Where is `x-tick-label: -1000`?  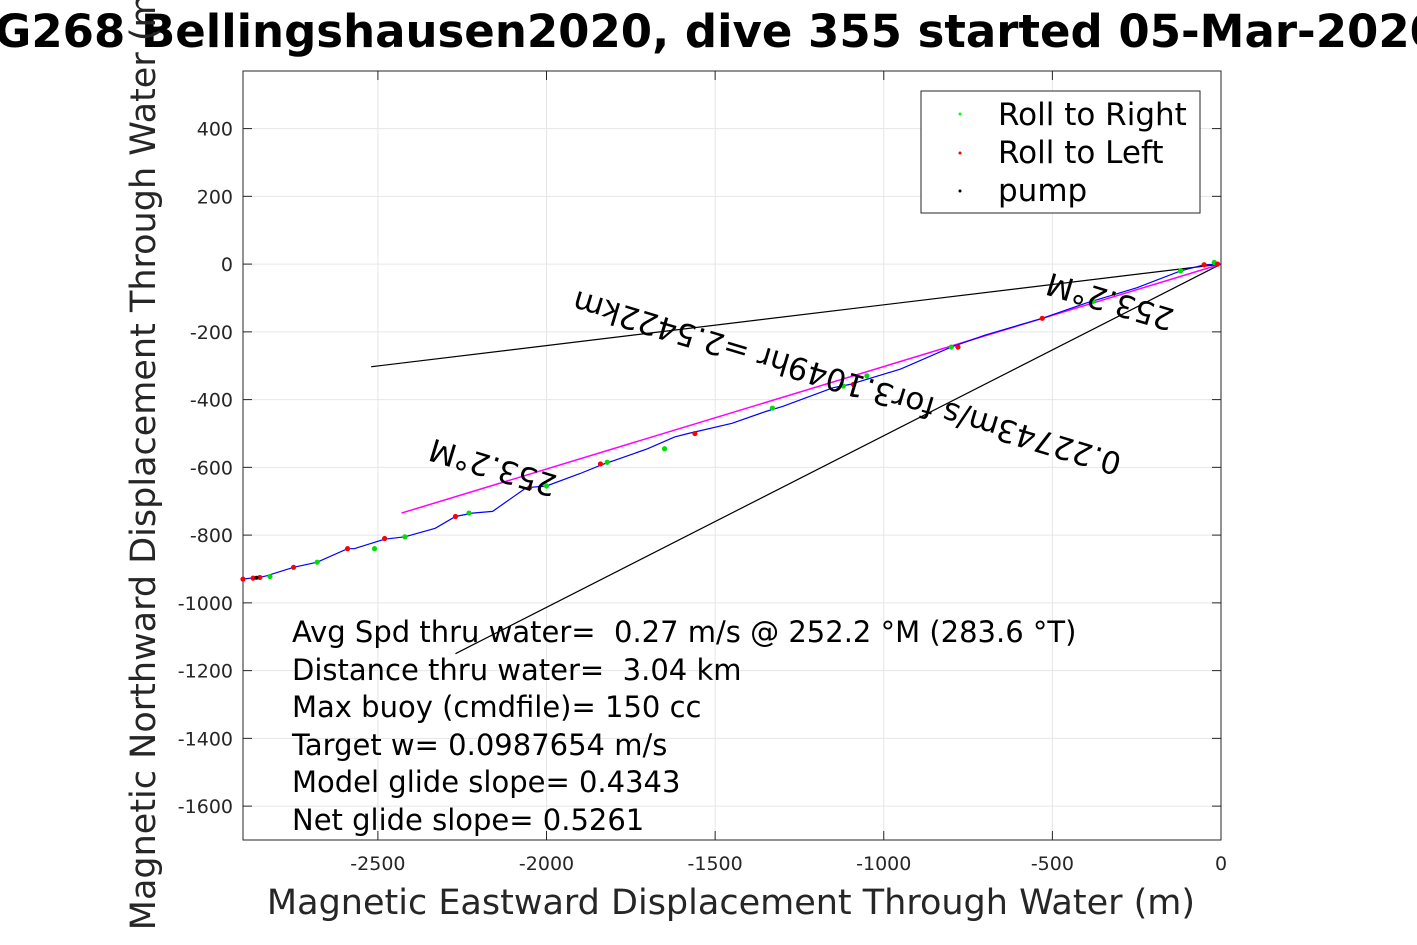
x-tick-label: -1000 is located at coordinates (883, 864).